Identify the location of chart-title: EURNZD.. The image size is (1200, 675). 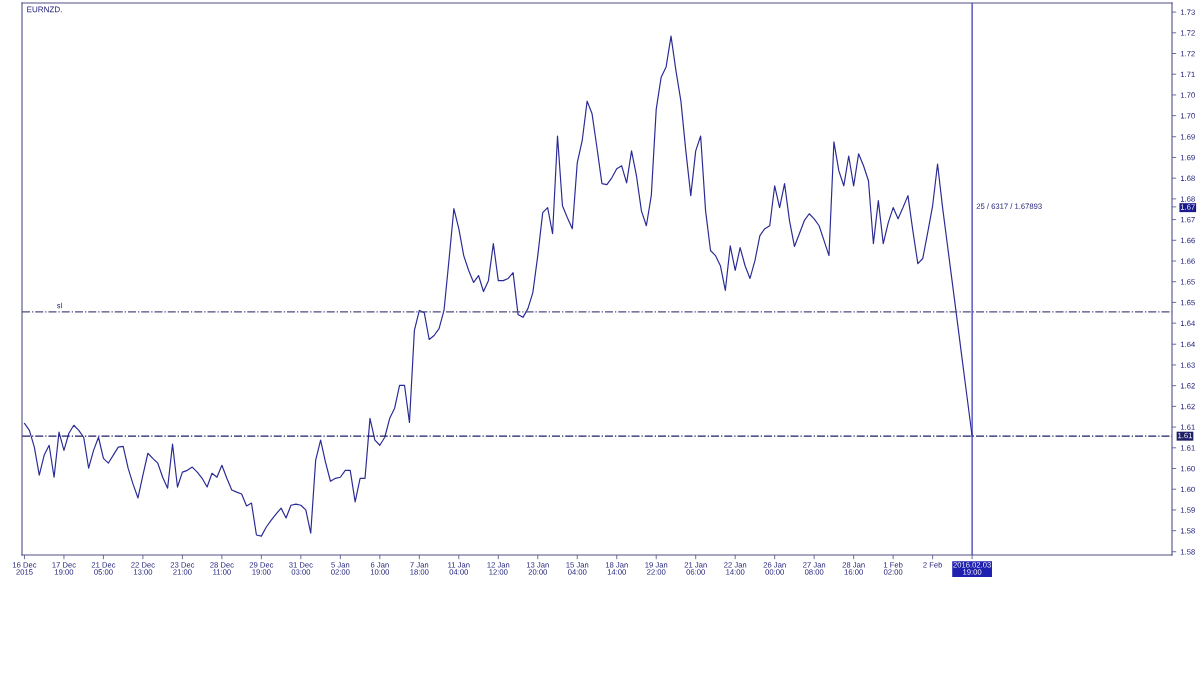
(44, 9).